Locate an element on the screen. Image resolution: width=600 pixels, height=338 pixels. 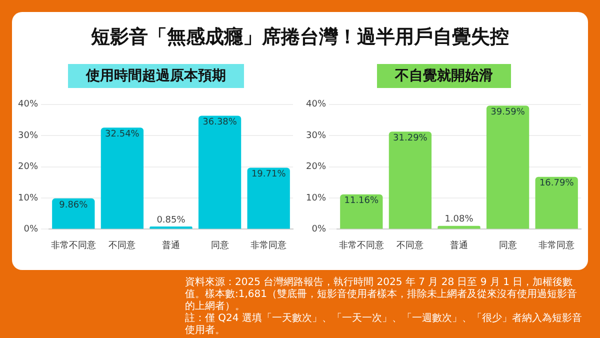
chart-title: 短影音「無感成癮」席捲台灣！過半用戶自覺失控 is located at coordinates (300, 37).